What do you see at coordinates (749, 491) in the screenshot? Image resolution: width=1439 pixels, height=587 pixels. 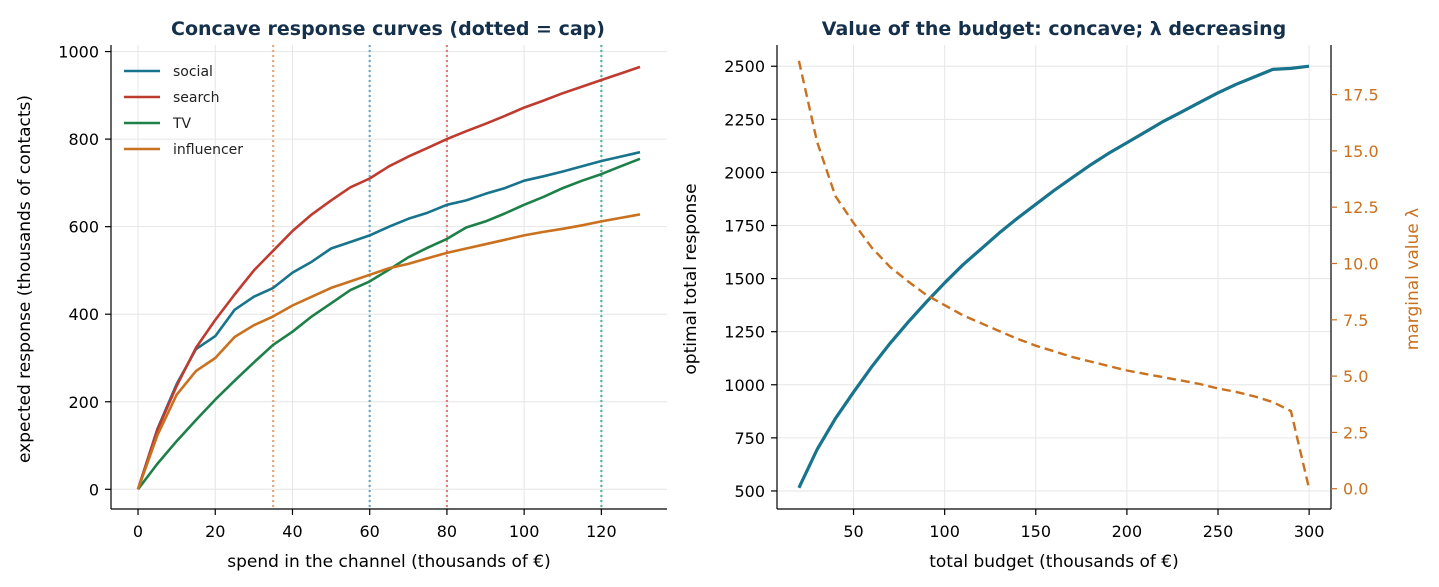 I see `right-y-tick-label: 500` at bounding box center [749, 491].